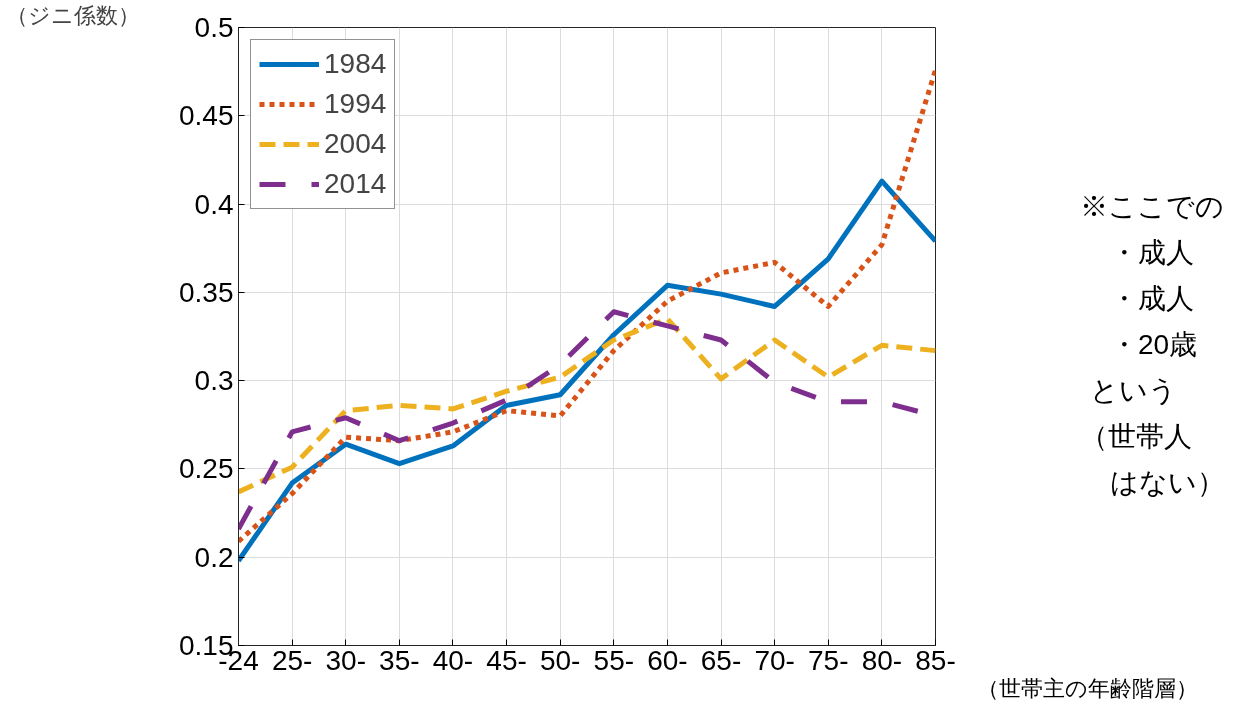 The width and height of the screenshot is (1237, 702). What do you see at coordinates (1133, 391) in the screenshot?
I see `text: という` at bounding box center [1133, 391].